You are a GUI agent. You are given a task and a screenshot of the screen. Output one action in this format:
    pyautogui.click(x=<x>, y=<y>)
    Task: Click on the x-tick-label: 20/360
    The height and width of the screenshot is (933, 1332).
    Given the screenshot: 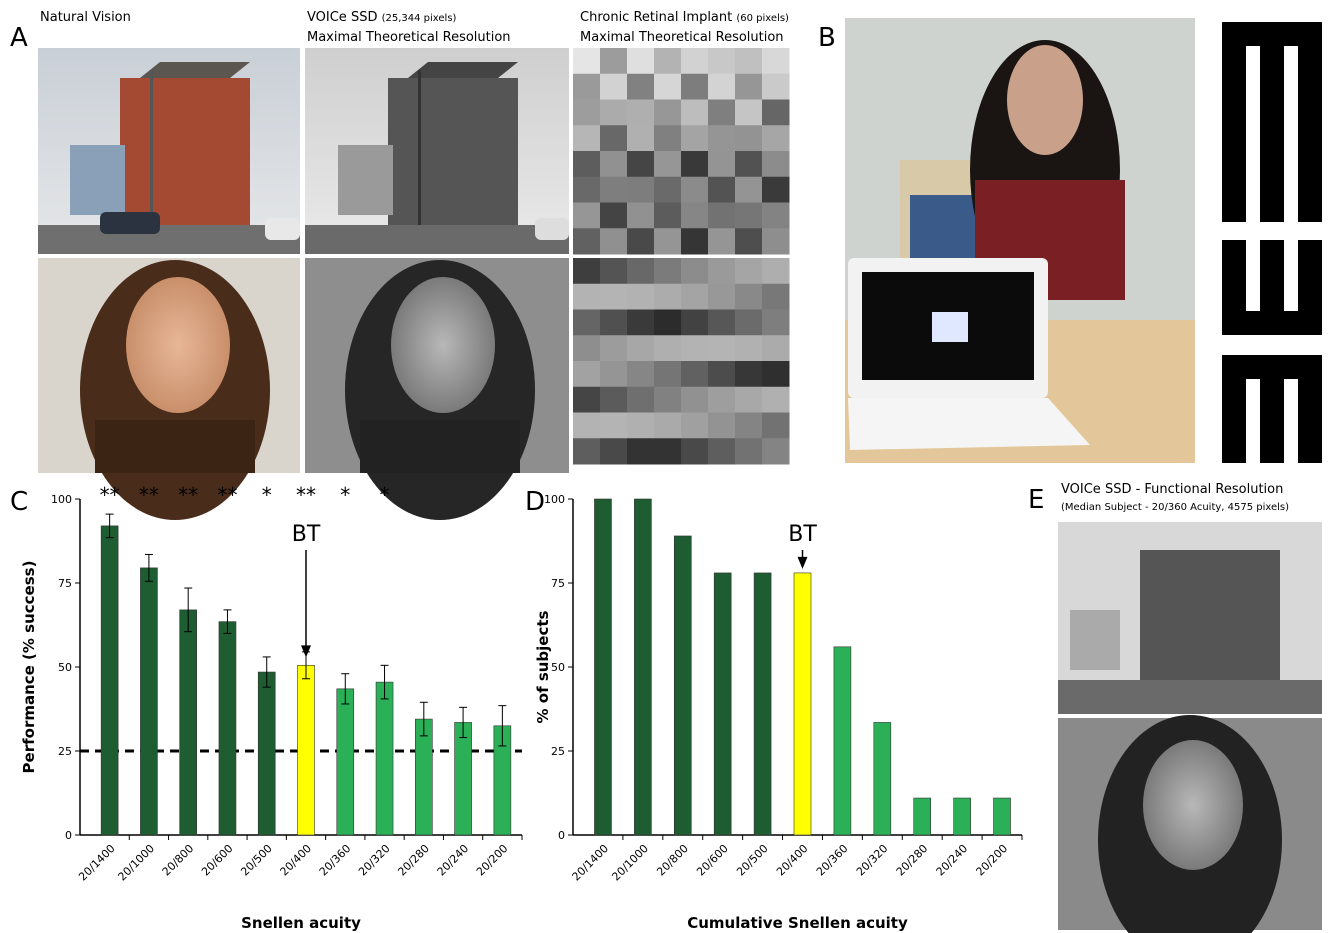 What is the action you would take?
    pyautogui.click(x=832, y=860)
    